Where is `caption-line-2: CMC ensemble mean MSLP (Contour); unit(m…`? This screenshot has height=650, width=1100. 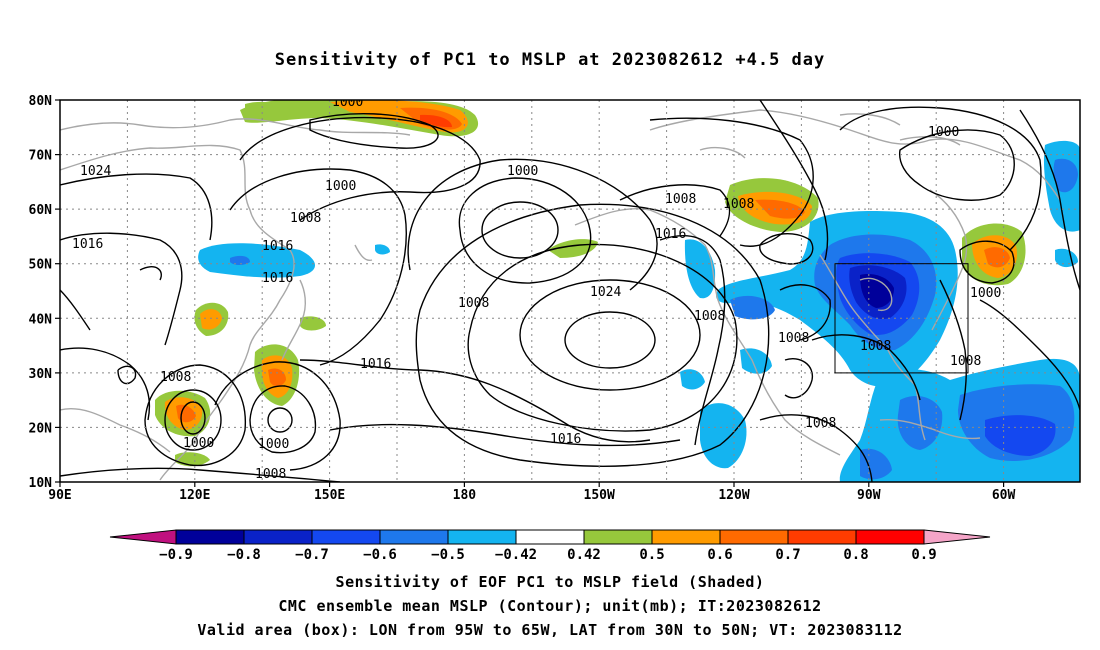 caption-line-2: CMC ensemble mean MSLP (Contour); unit(m… is located at coordinates (550, 606).